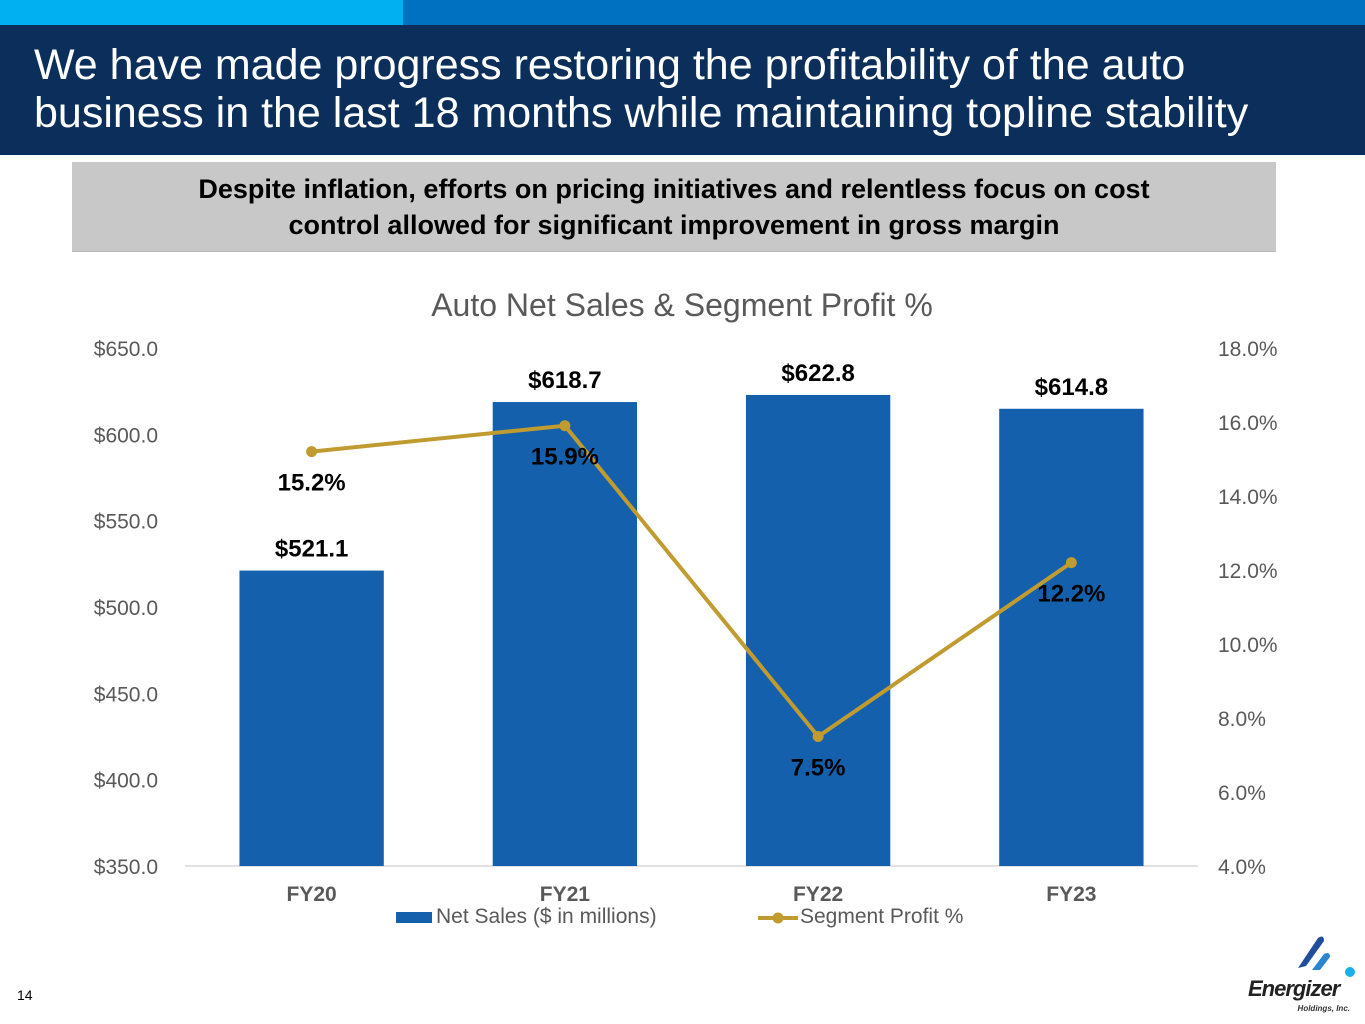  Describe the element at coordinates (565, 894) in the screenshot. I see `x-axis-label: FY21` at that location.